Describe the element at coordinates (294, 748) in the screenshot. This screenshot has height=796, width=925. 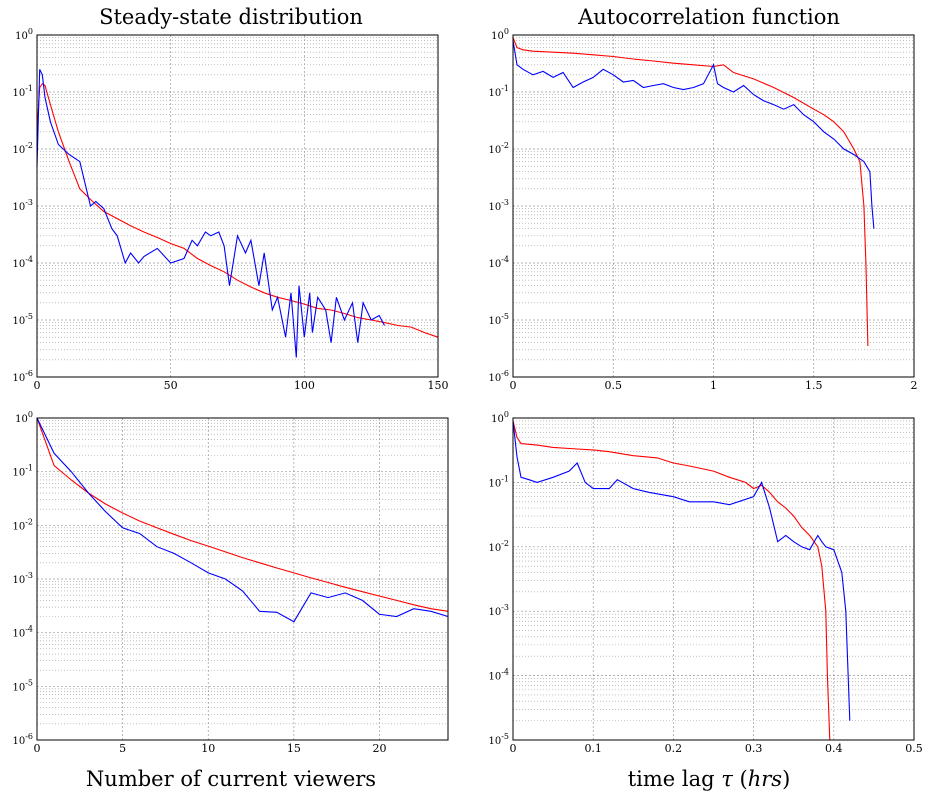
I see `x-tick-label: 15` at that location.